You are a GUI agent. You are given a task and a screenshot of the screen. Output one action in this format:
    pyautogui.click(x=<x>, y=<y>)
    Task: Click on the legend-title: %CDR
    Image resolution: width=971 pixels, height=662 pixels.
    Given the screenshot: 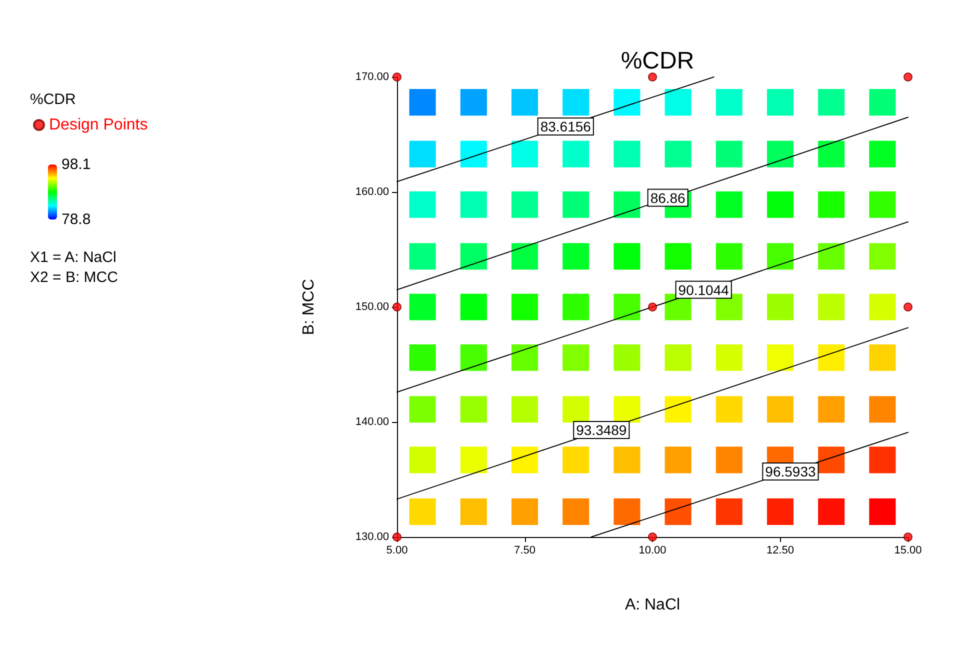 What is the action you would take?
    pyautogui.click(x=53, y=99)
    